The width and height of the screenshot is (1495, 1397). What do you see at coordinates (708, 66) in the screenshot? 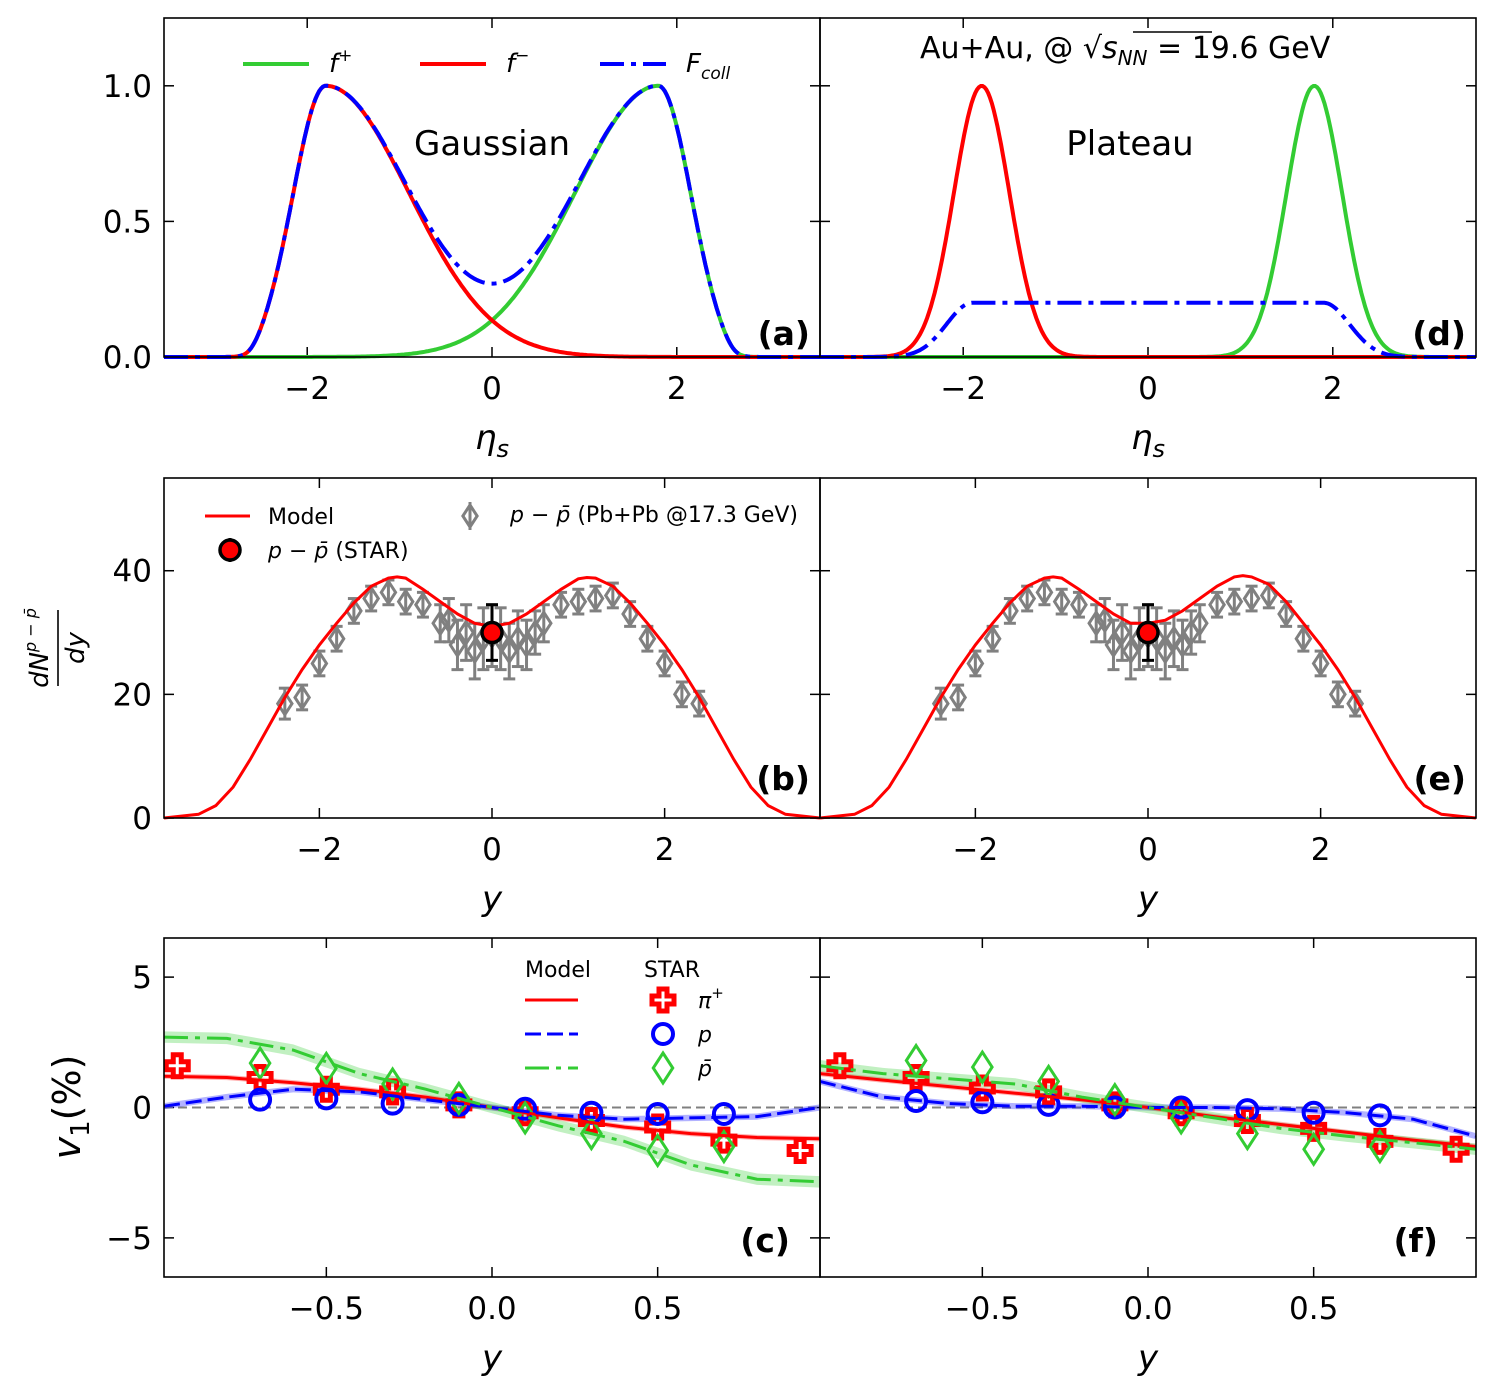
I see `legend-label-2: Fcoll` at bounding box center [708, 66].